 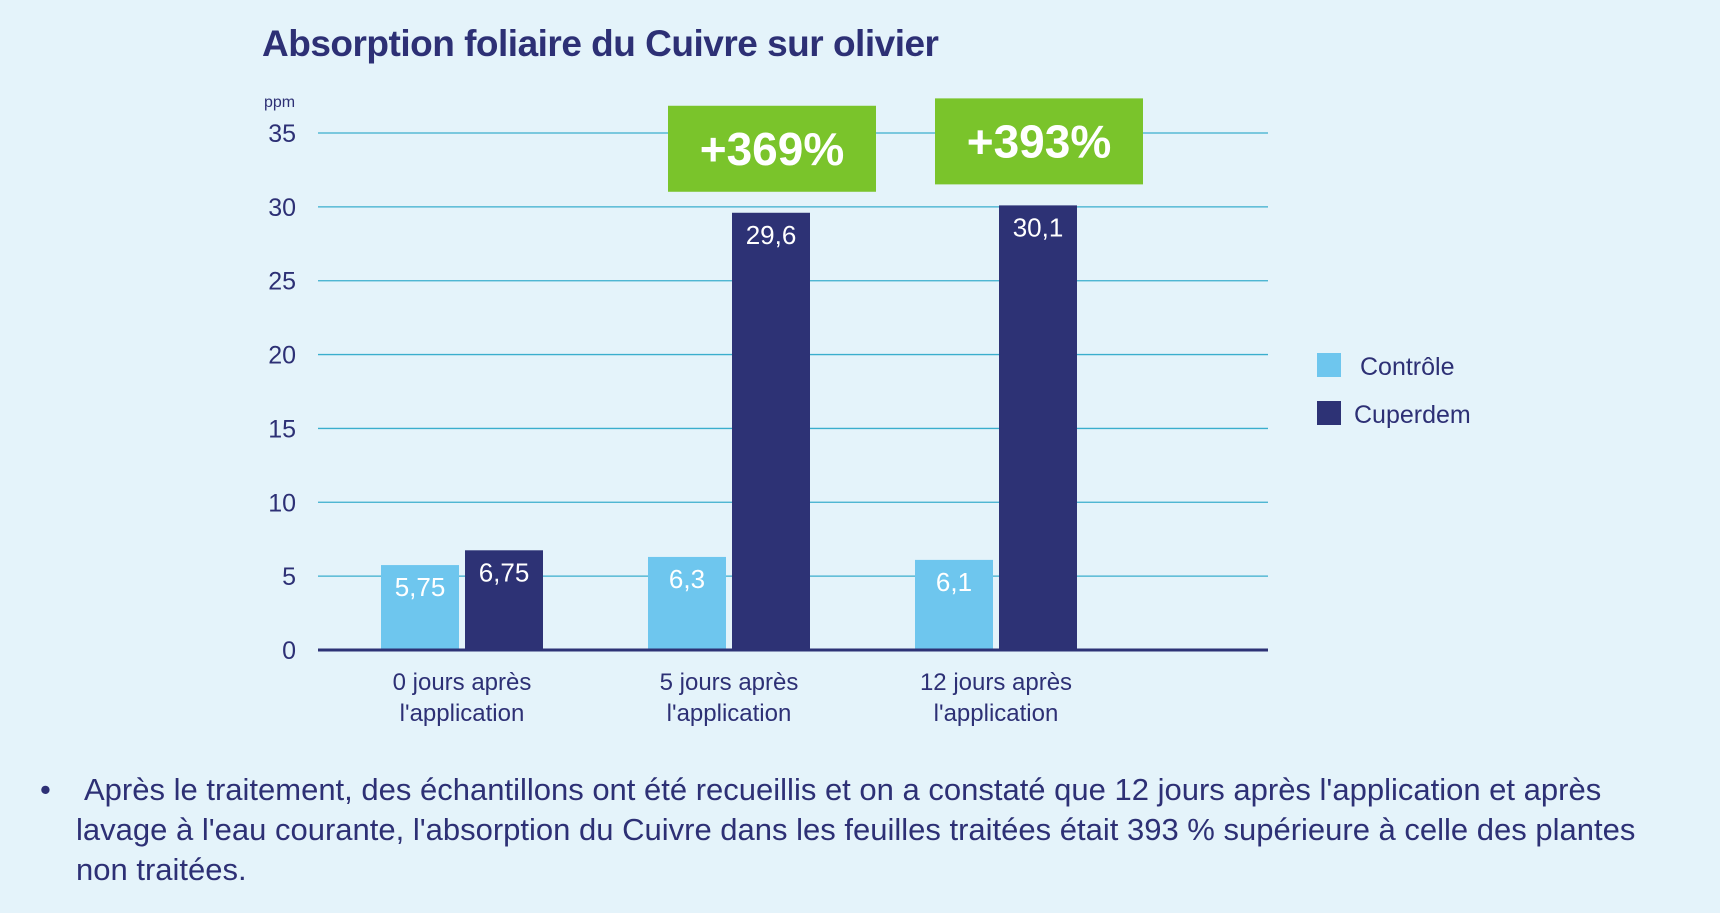 I want to click on y-tick-label: 0, so click(x=289, y=651).